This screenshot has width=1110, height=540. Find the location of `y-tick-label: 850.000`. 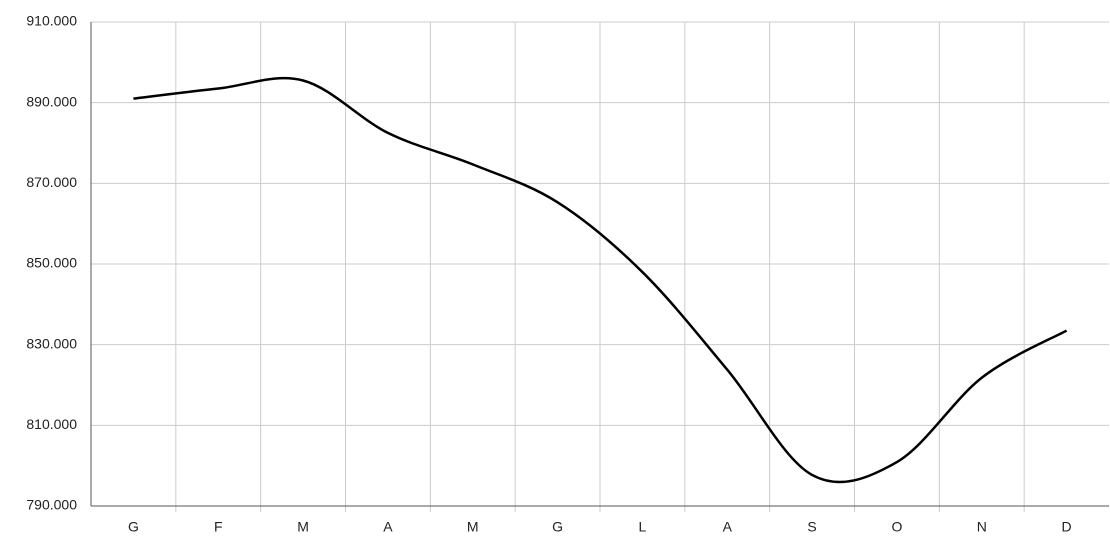

y-tick-label: 850.000 is located at coordinates (51, 263).